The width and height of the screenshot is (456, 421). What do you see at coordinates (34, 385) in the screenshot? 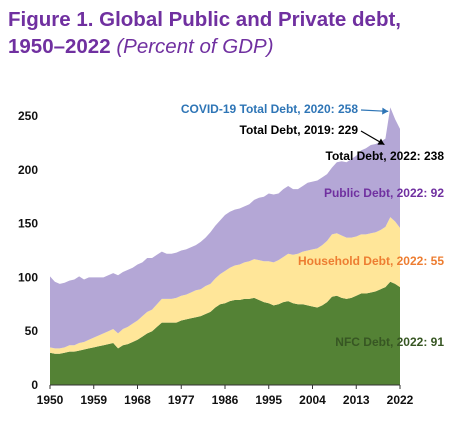
I see `y-tick-label: 0` at bounding box center [34, 385].